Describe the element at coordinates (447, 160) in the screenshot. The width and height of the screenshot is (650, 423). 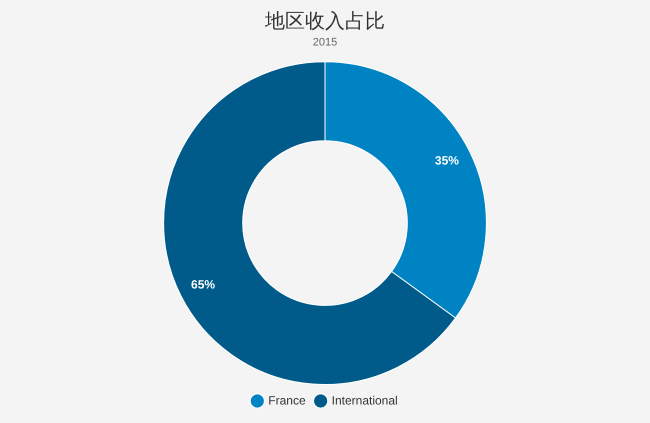
I see `data-label: 35%` at that location.